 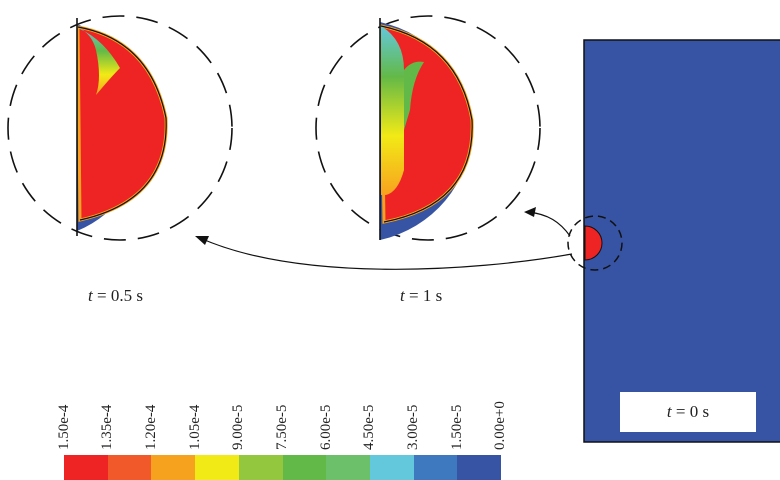 What do you see at coordinates (423, 295) in the screenshot?
I see `time-value: = 1 s` at bounding box center [423, 295].